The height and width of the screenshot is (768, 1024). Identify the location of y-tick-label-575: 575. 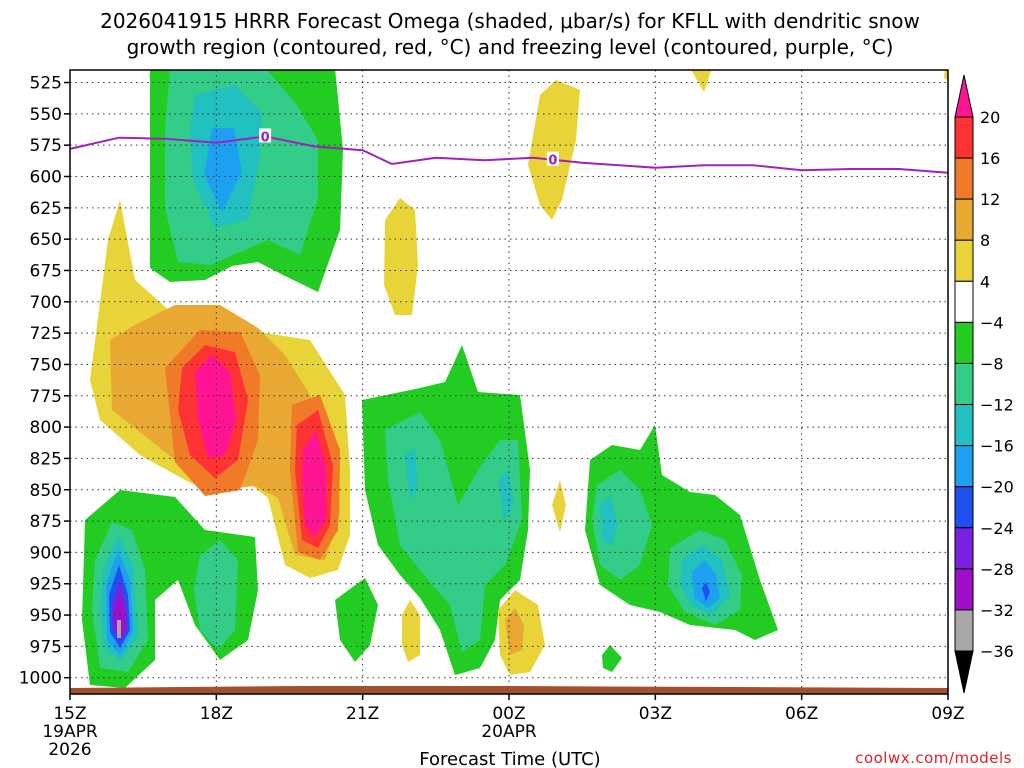
(46, 146).